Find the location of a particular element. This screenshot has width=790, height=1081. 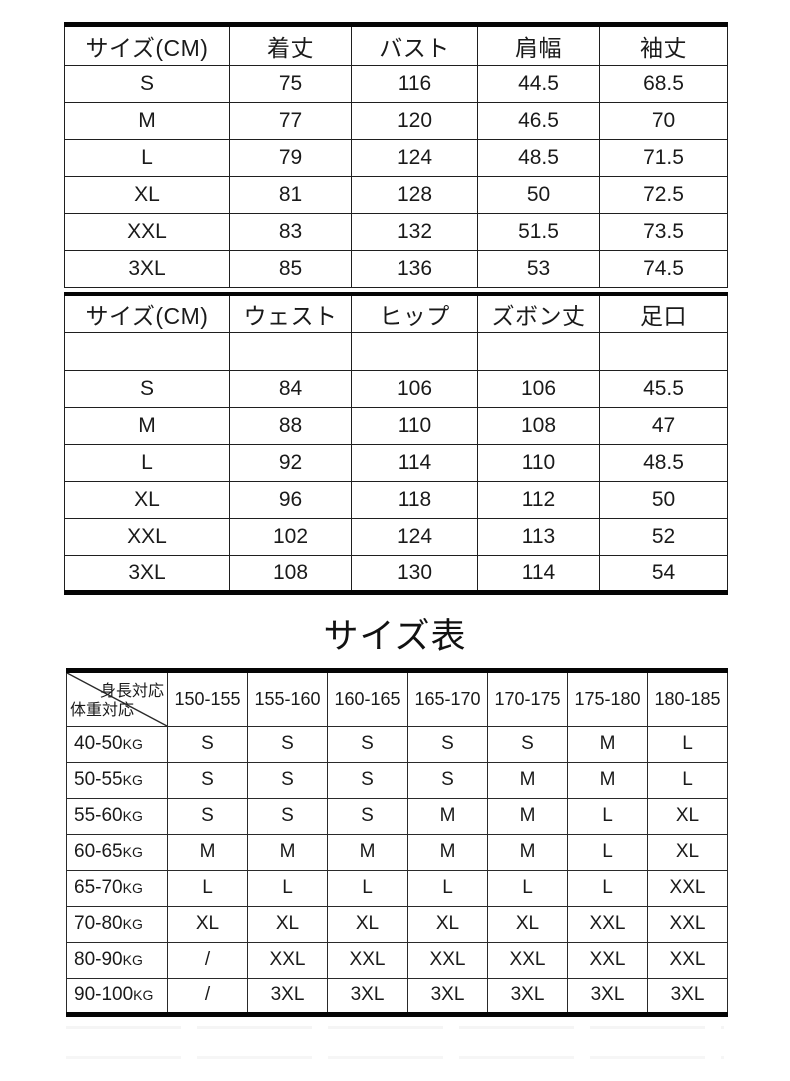

size-matrix-row: 65-70KG L L L L L L XXL is located at coordinates (397, 888).